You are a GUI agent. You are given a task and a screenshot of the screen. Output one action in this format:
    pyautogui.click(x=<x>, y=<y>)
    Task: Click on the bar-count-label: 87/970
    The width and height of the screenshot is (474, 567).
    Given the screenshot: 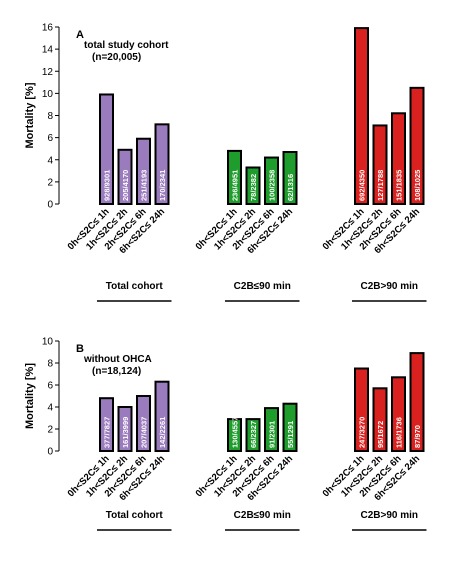 What is the action you would take?
    pyautogui.click(x=417, y=436)
    